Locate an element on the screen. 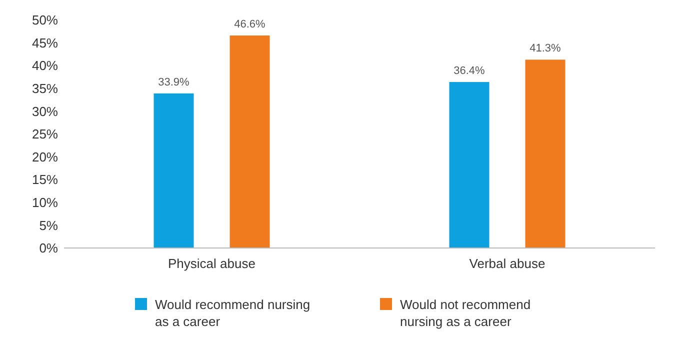 Image resolution: width=674 pixels, height=342 pixels. y-tick-label: 15% is located at coordinates (45, 180).